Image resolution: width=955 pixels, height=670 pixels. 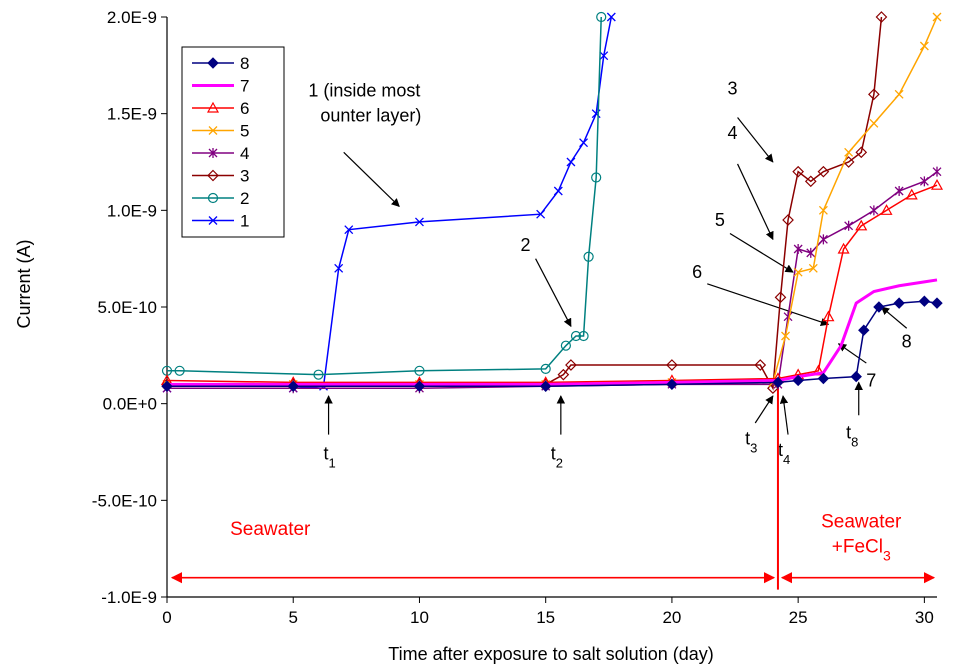 What do you see at coordinates (697, 272) in the screenshot?
I see `annotation-label: 6` at bounding box center [697, 272].